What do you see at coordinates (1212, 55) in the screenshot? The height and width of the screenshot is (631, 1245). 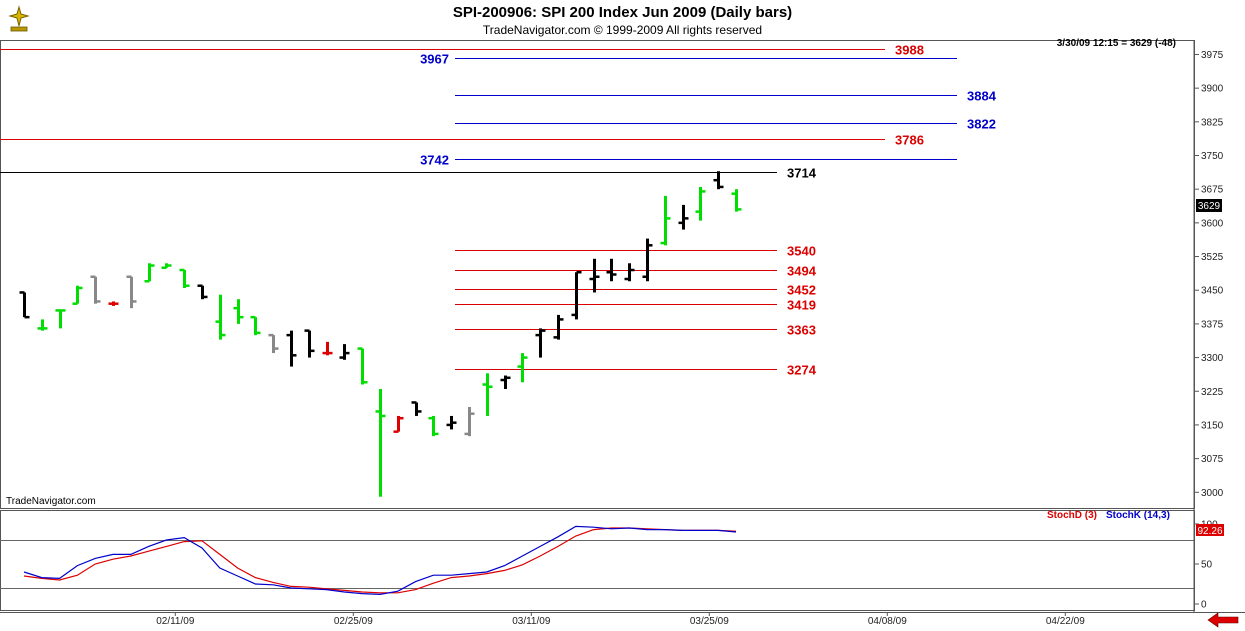 I see `price-tick-label: 3975` at bounding box center [1212, 55].